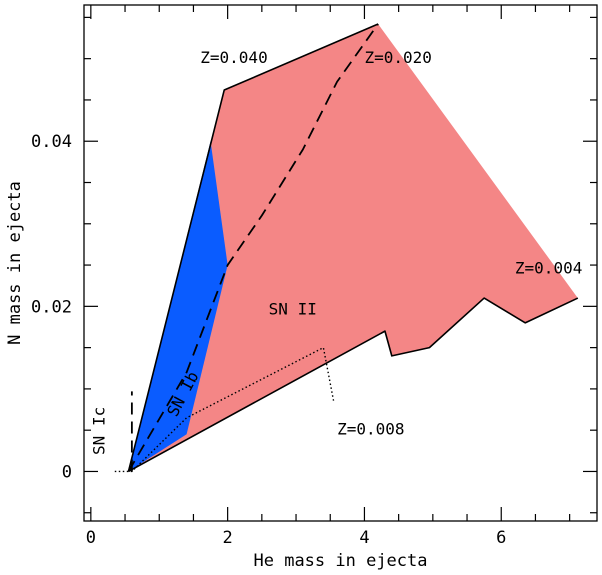 Image resolution: width=602 pixels, height=575 pixels. What do you see at coordinates (233, 57) in the screenshot?
I see `annotation-z-0-040: Z=0.040` at bounding box center [233, 57].